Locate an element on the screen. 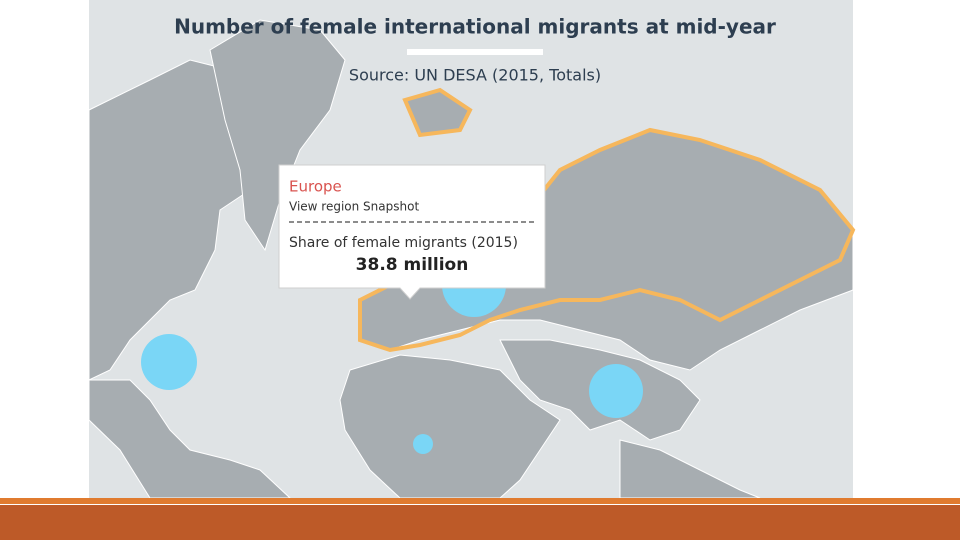 This screenshot has height=544, width=960. footer-stripe is located at coordinates (480, 501).